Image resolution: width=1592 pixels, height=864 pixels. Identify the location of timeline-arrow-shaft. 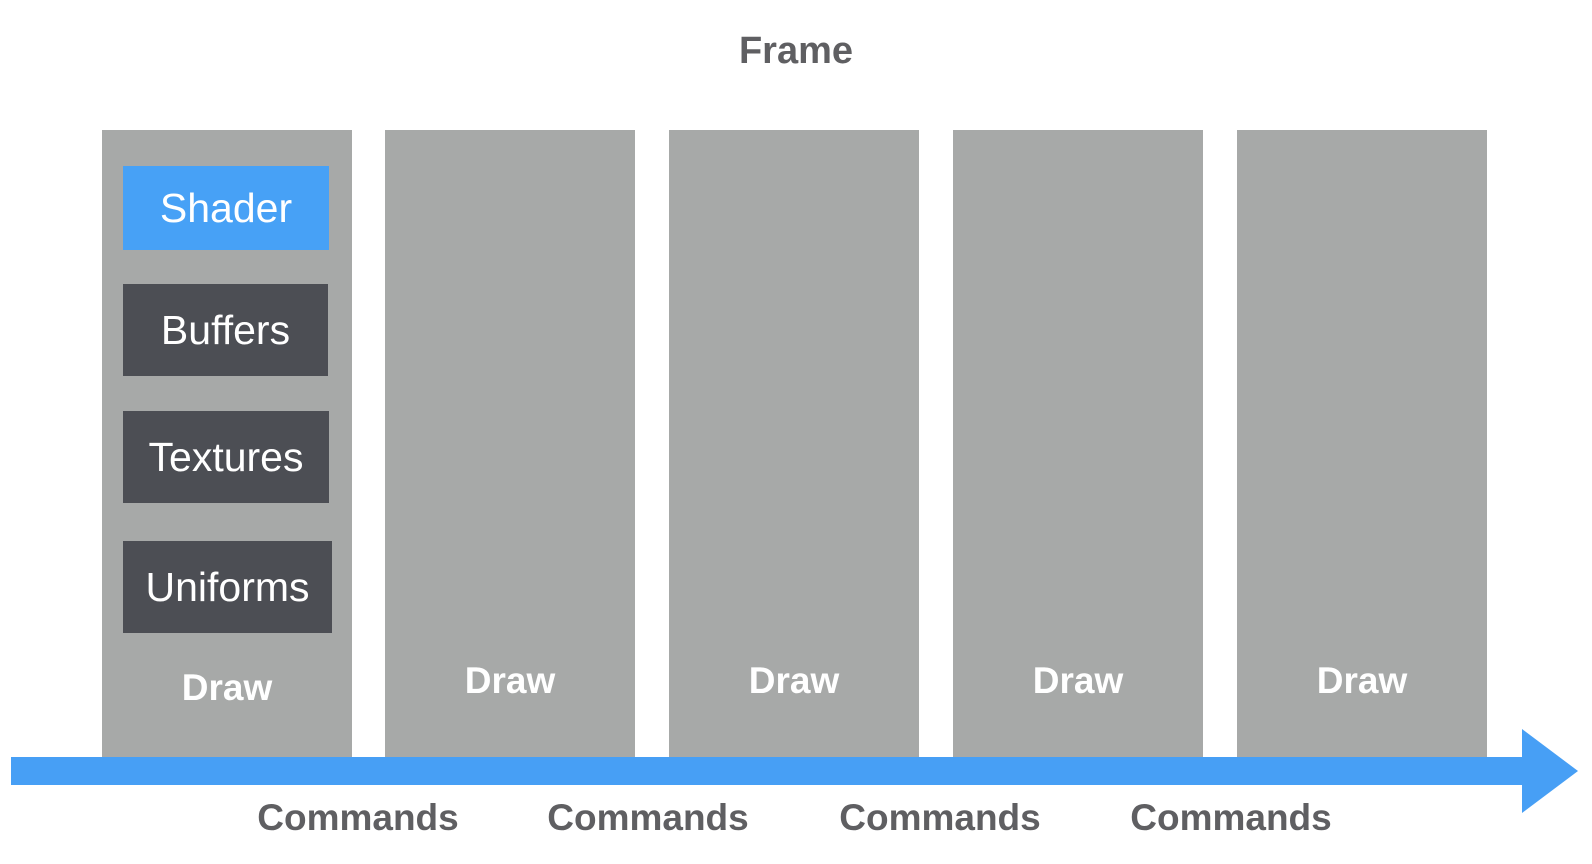
(768, 771).